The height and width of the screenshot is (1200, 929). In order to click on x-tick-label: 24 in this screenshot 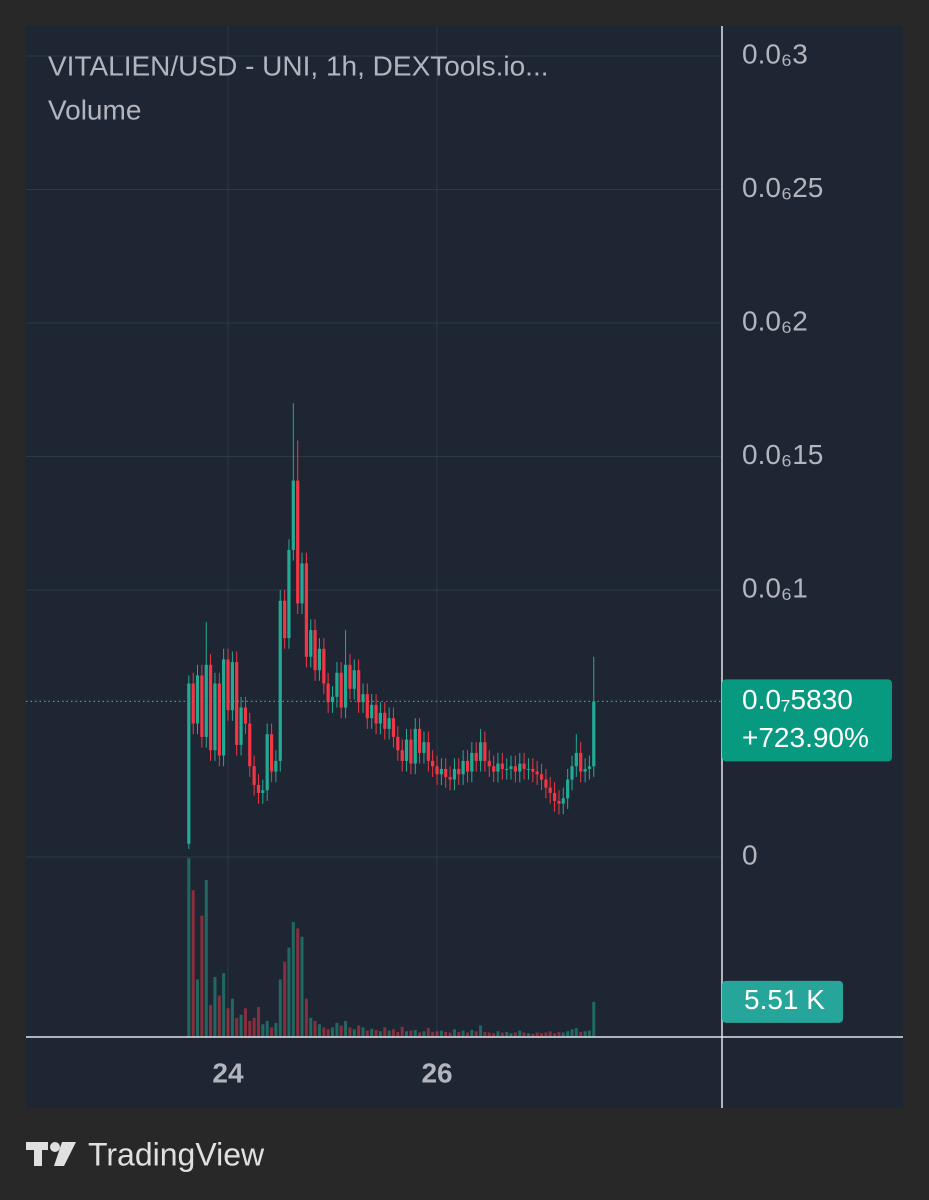, I will do `click(228, 1072)`.